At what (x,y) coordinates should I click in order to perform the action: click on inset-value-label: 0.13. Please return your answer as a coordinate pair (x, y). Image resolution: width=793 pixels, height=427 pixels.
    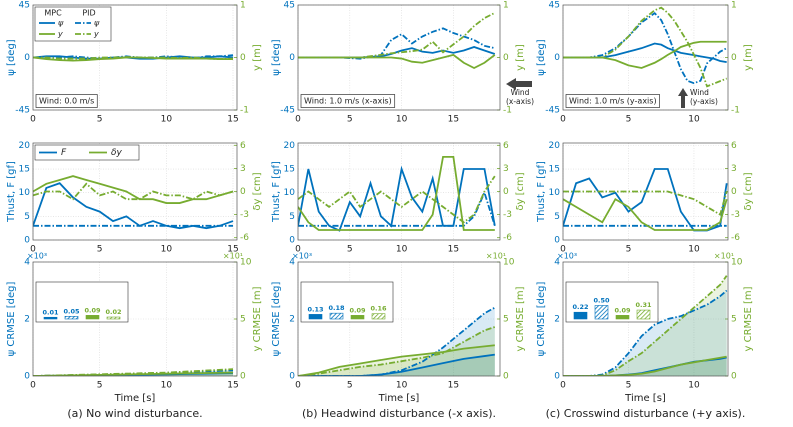
    Looking at the image, I should click on (315, 309).